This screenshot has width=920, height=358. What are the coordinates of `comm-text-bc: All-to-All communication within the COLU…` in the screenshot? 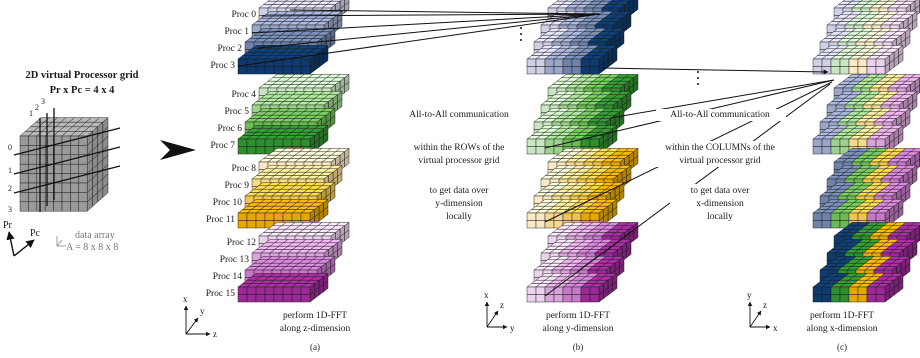 It's located at (721, 165).